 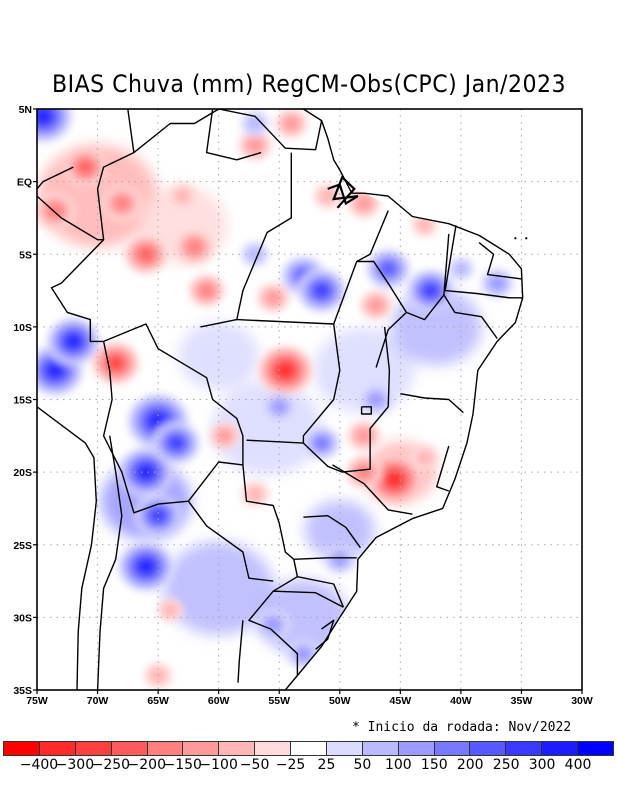 I want to click on x-tick-label: 40W, so click(x=461, y=701).